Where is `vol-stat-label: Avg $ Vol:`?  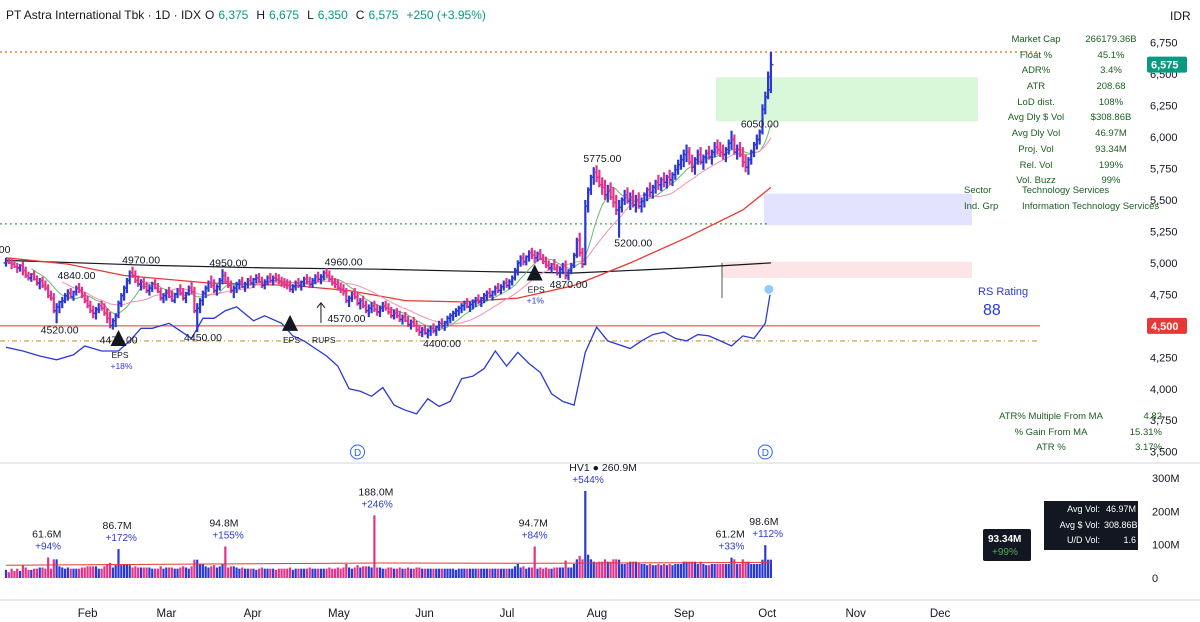
vol-stat-label: Avg $ Vol: is located at coordinates (1079, 524).